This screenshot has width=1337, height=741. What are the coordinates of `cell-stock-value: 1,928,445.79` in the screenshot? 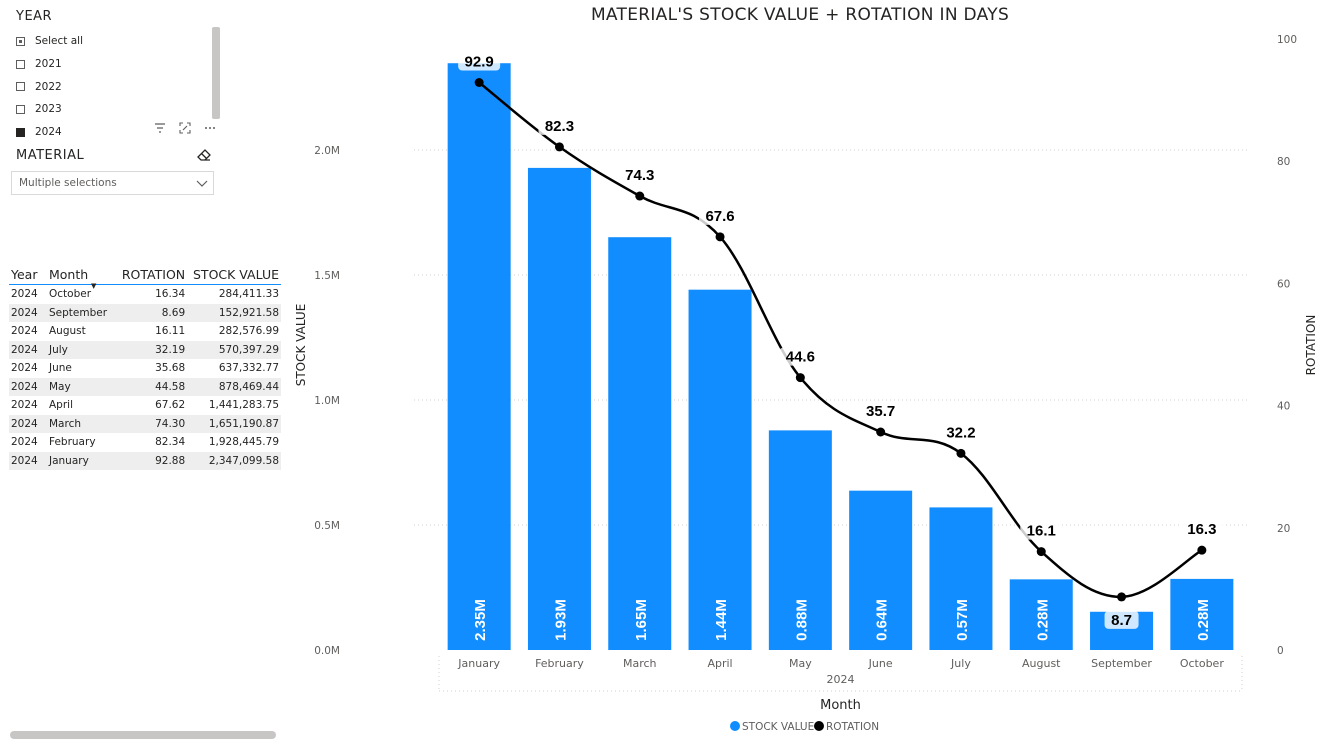 It's located at (243, 442).